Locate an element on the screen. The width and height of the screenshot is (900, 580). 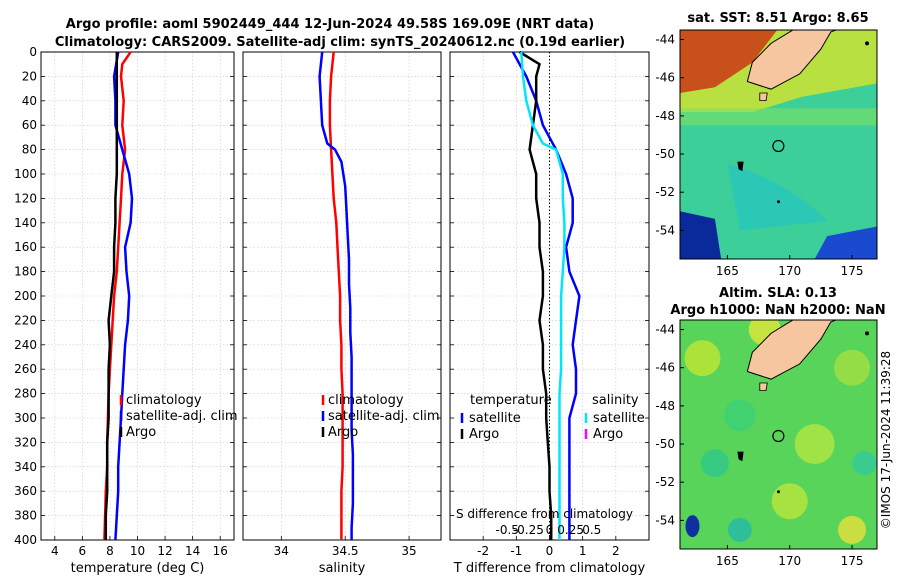
y-tick-label: 120 is located at coordinates (25, 198).